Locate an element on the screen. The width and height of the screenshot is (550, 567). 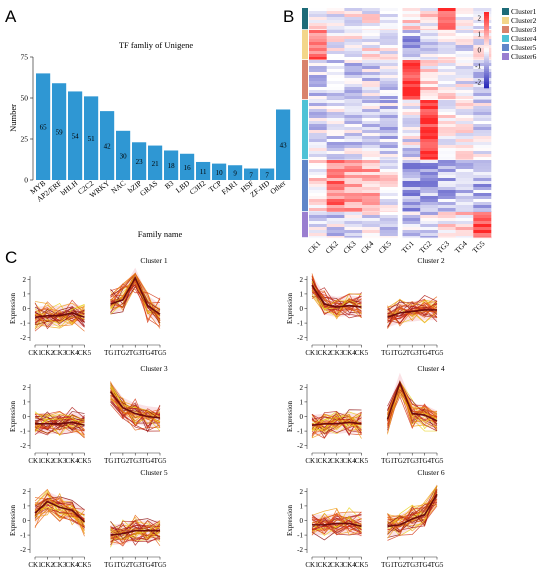
cluster-x-tick-label: CK4 is located at coordinates (73, 353).